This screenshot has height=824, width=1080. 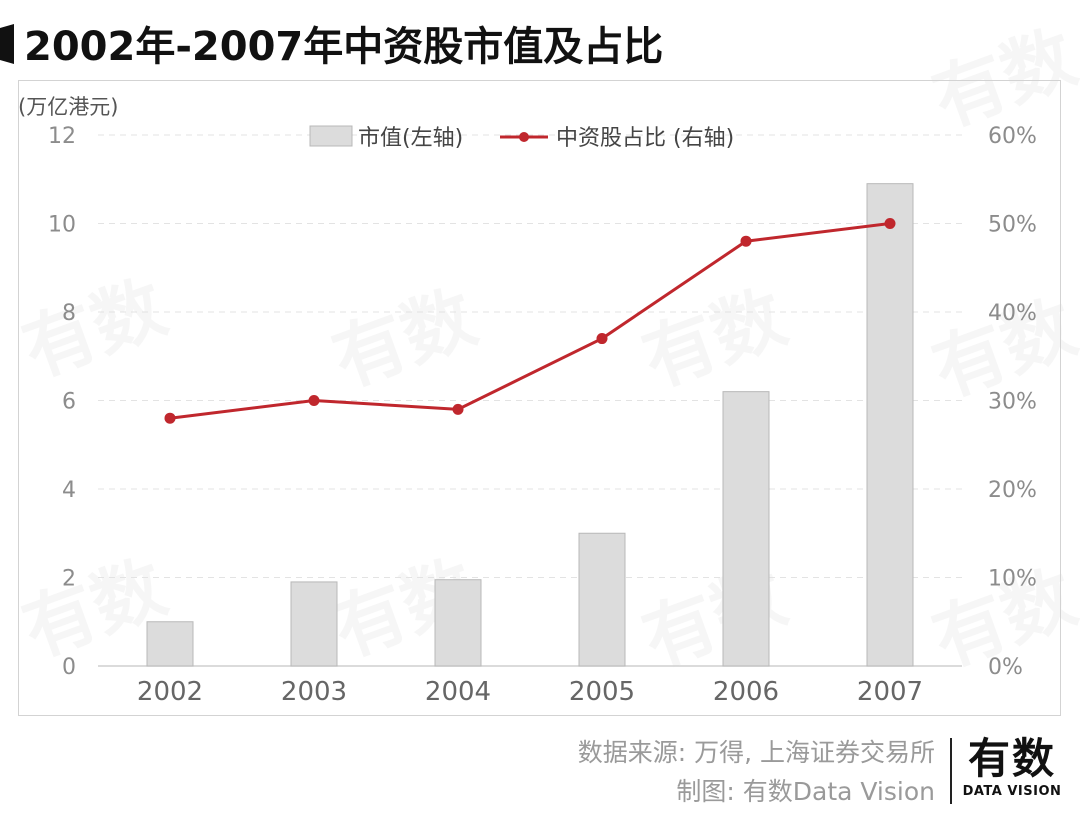 I want to click on x-tick-label: 2004, so click(x=458, y=692).